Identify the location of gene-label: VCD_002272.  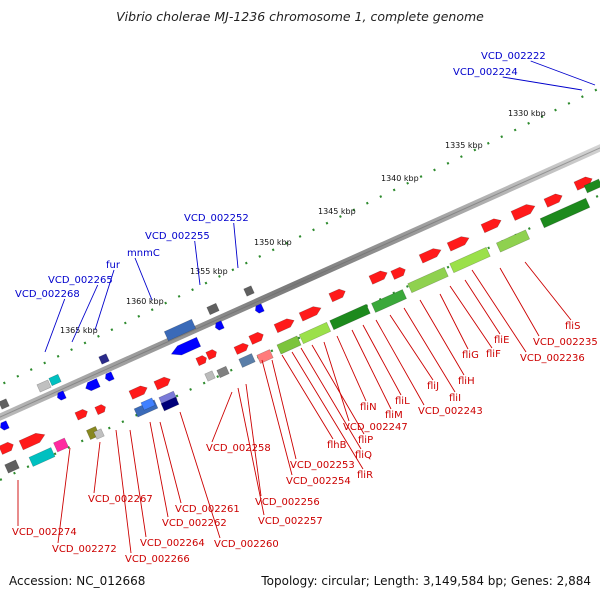
(84, 549).